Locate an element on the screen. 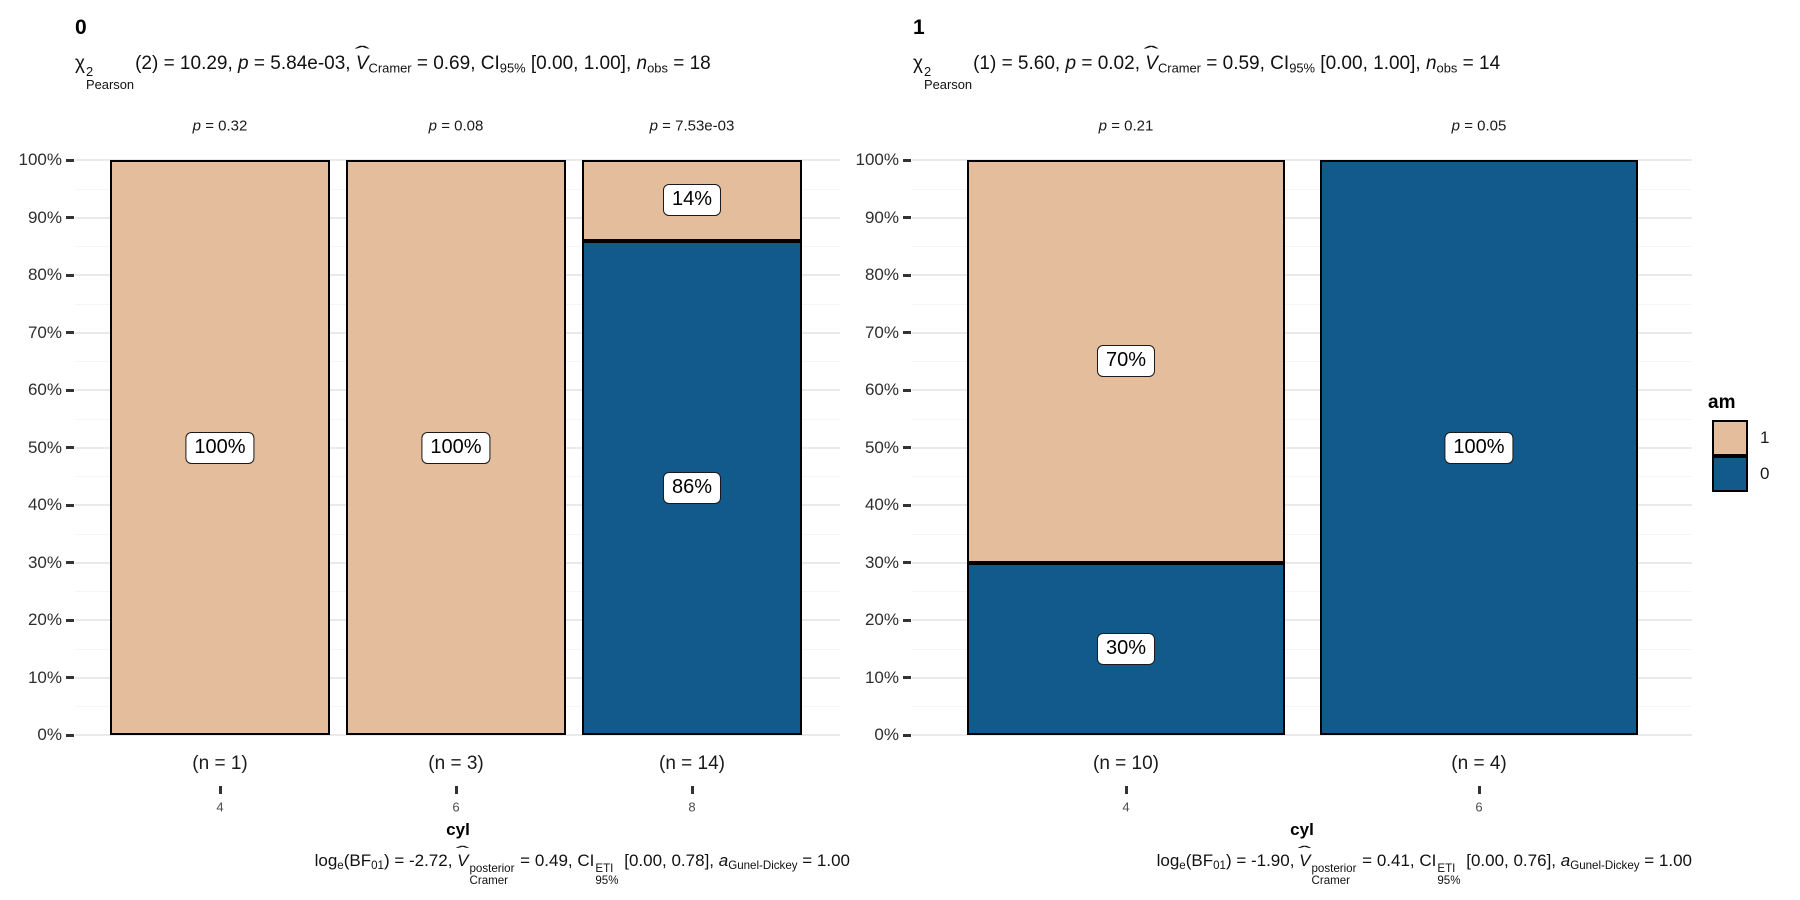 Image resolution: width=1800 pixels, height=900 pixels. panel-0-title: 0 is located at coordinates (81, 27).